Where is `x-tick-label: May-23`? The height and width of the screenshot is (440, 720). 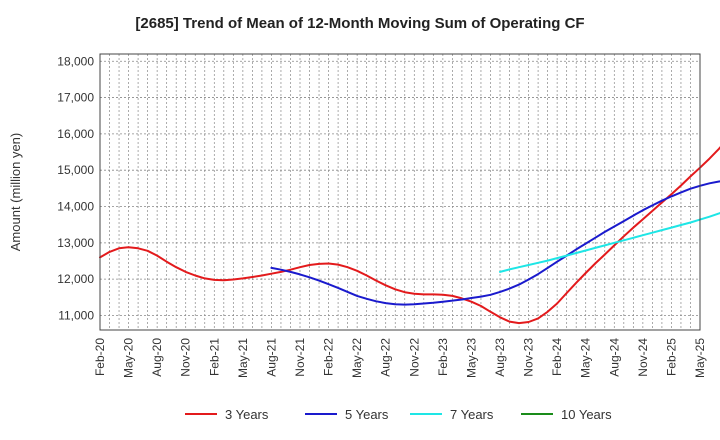 x-tick-label: May-23 is located at coordinates (471, 358).